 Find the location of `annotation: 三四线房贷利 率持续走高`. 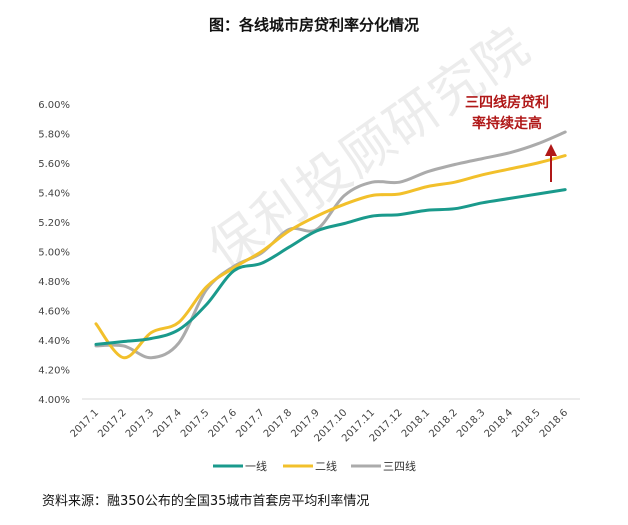

annotation: 三四线房贷利 率持续走高 is located at coordinates (507, 114).